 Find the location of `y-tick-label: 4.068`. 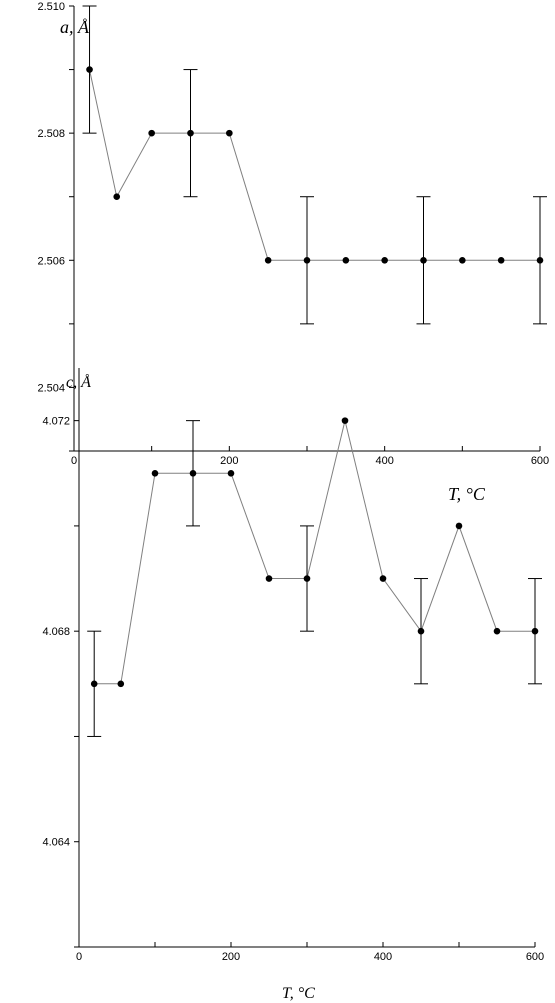

y-tick-label: 4.068 is located at coordinates (56, 632).